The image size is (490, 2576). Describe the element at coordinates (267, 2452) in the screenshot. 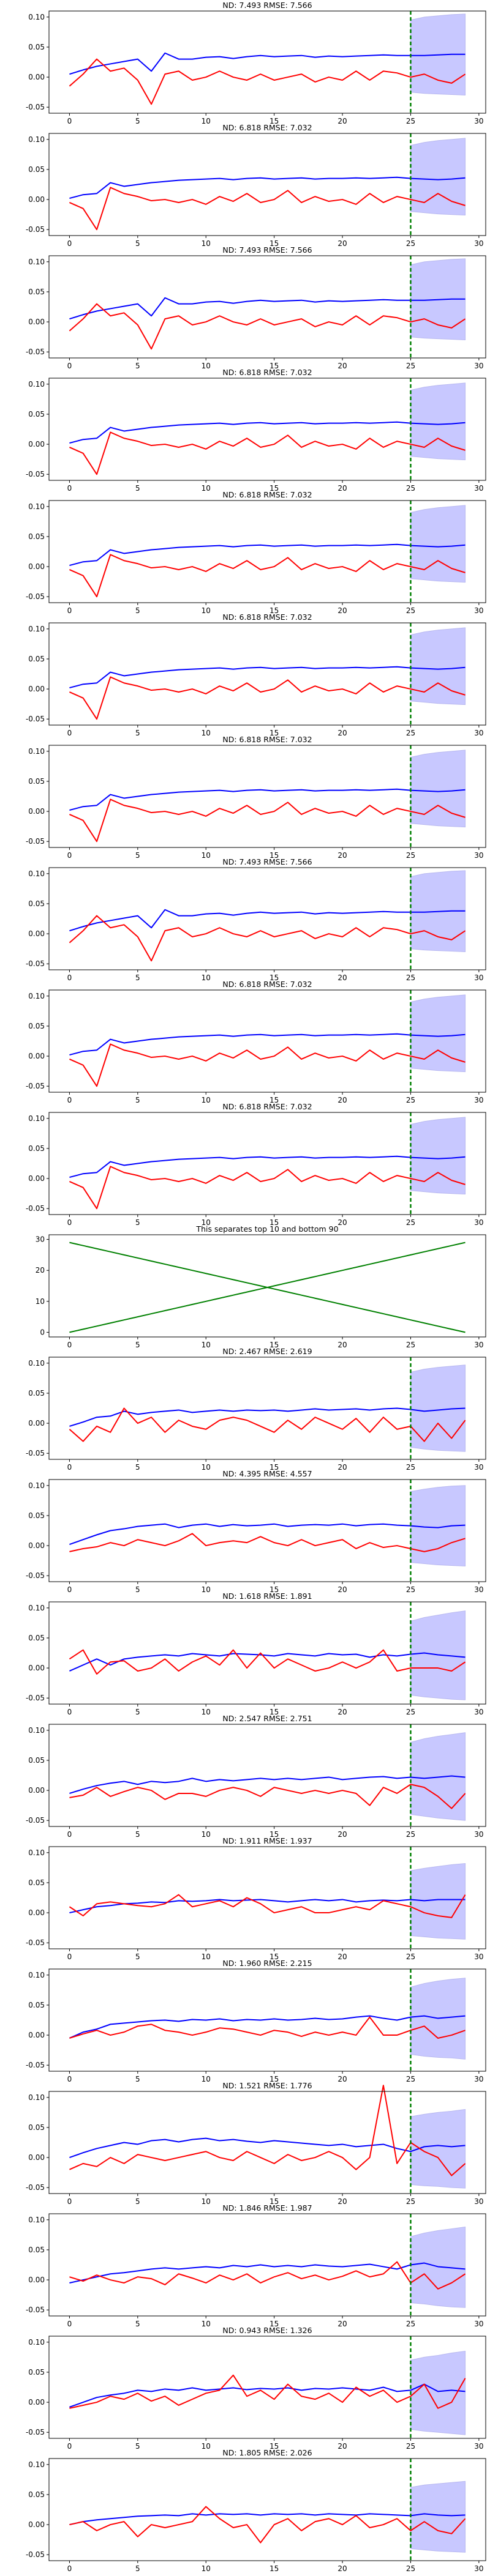

I see `chart-title: ND: 1.805 RMSE: 2.026` at that location.